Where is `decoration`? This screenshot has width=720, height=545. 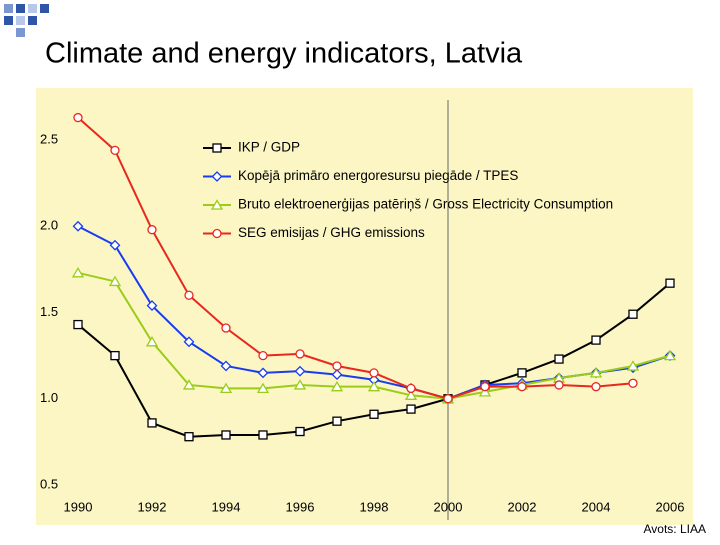 decoration is located at coordinates (26, 20).